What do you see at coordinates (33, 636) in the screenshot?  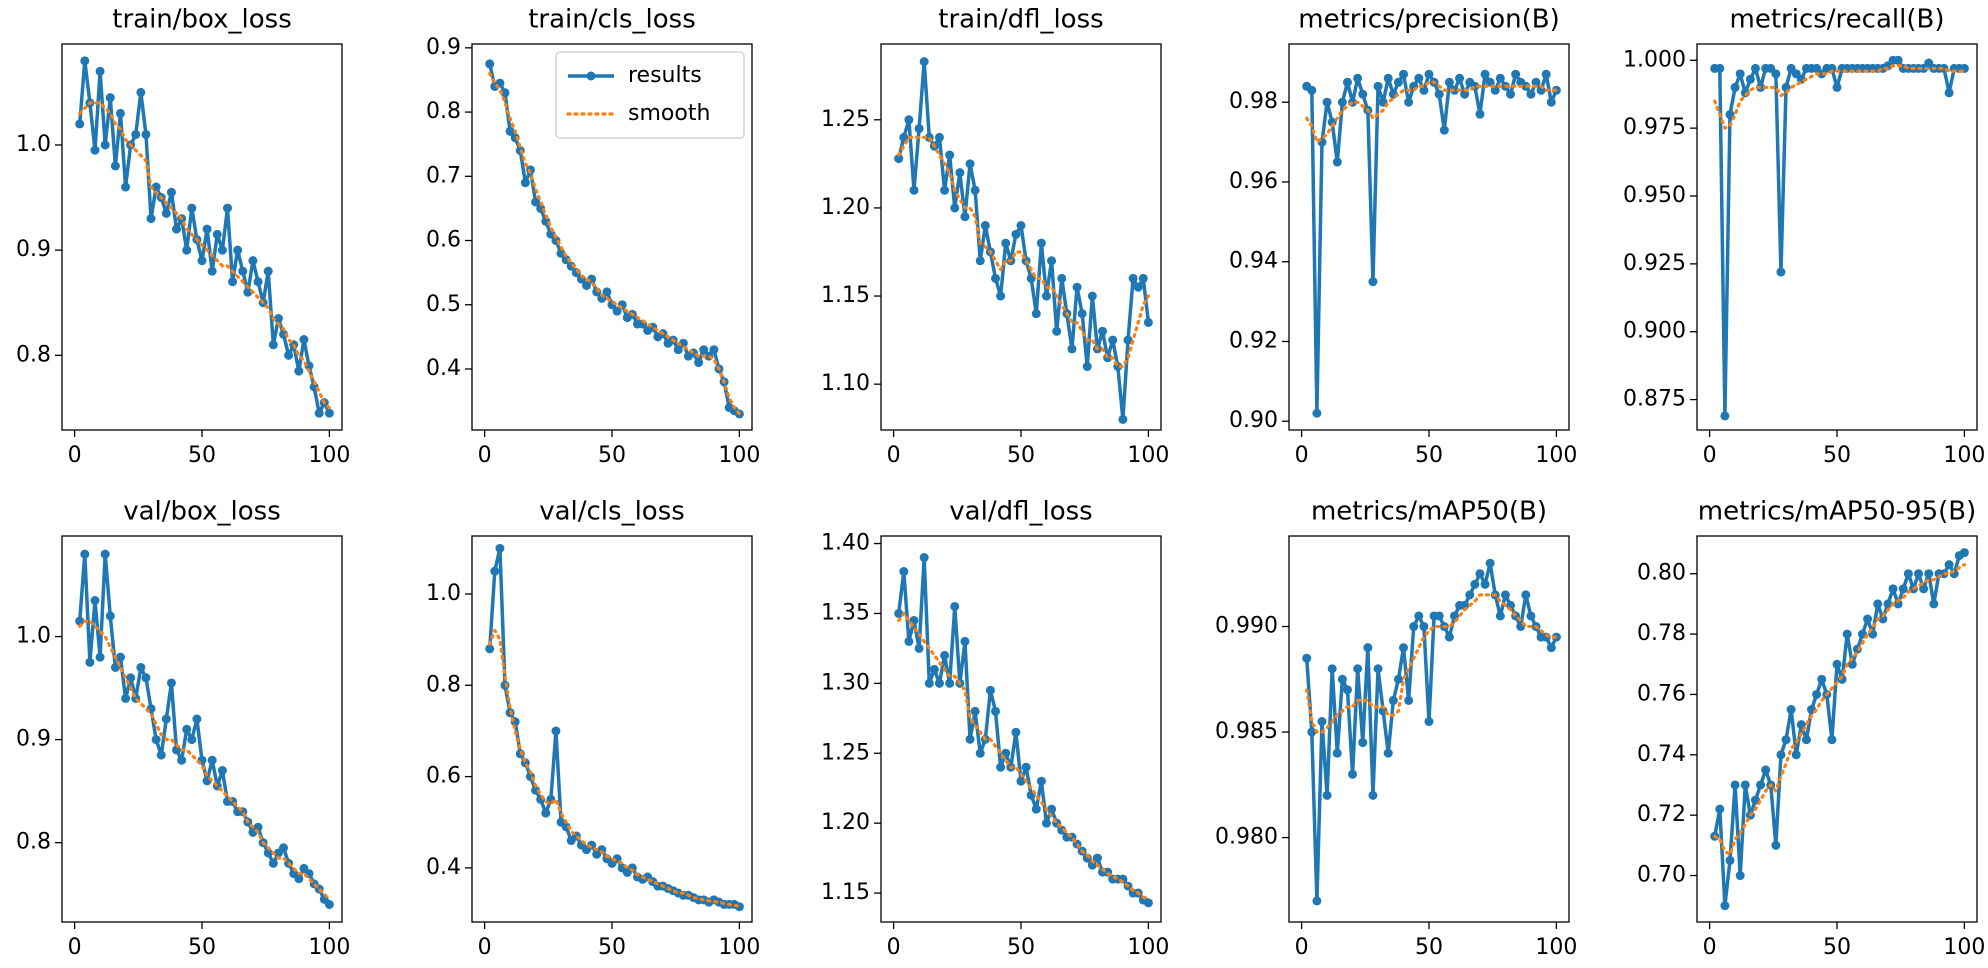 I see `y-tick-label: 1.0` at bounding box center [33, 636].